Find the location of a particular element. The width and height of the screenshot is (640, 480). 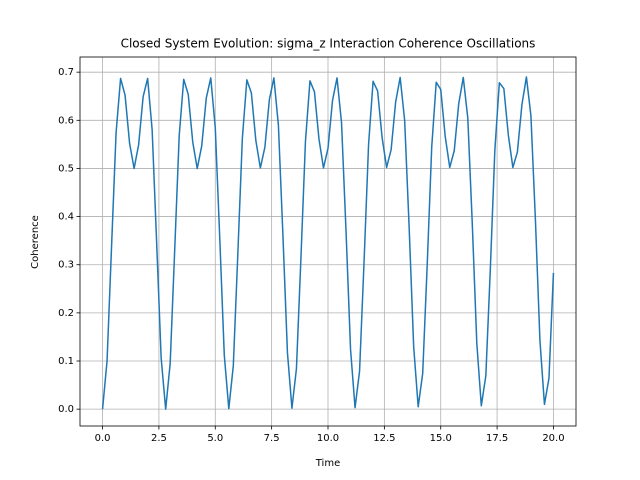

x-tick-label: 0.0 is located at coordinates (103, 438).